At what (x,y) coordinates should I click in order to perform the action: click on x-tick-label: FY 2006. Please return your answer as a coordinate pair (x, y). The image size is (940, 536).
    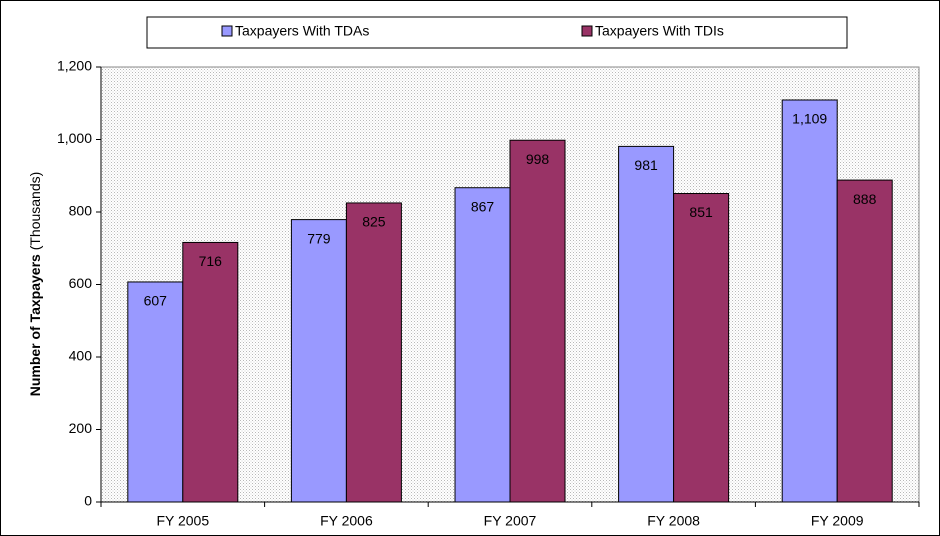
    Looking at the image, I should click on (346, 521).